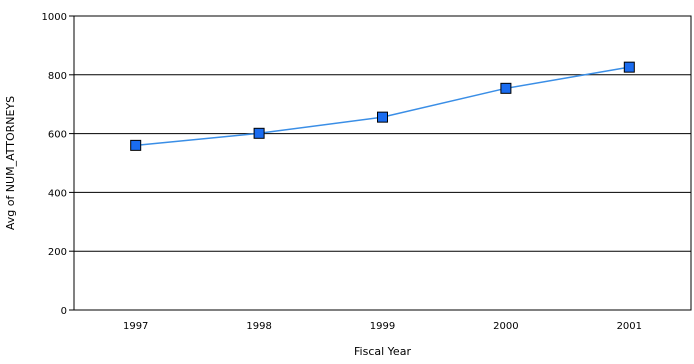 This screenshot has height=364, width=694. I want to click on y-tick-label: 0, so click(64, 311).